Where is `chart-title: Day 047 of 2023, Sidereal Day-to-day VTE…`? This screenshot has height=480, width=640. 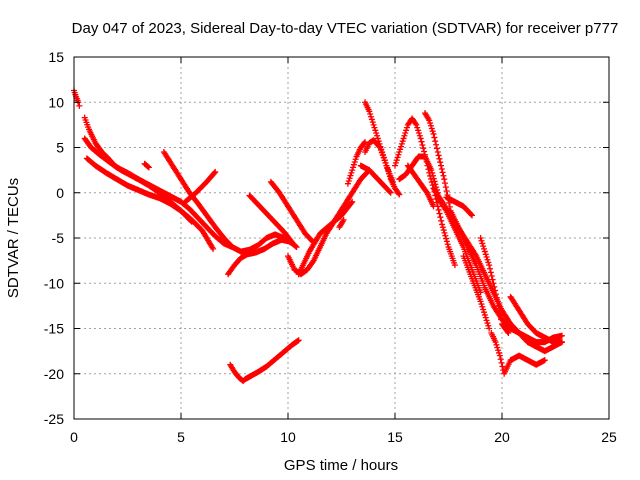 chart-title: Day 047 of 2023, Sidereal Day-to-day VTE… is located at coordinates (345, 28).